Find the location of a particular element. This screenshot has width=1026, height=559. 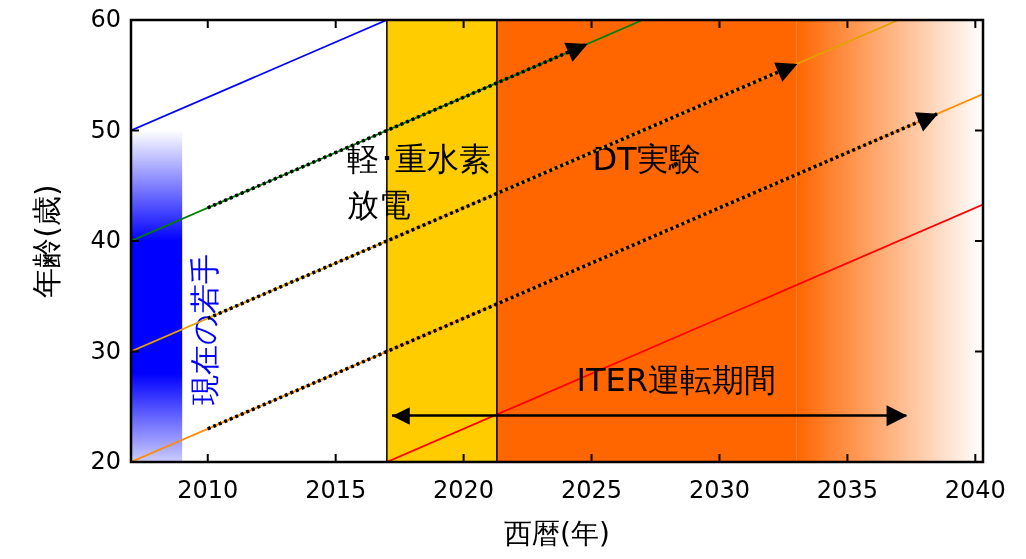

x-tick-label: 2035 is located at coordinates (847, 490).